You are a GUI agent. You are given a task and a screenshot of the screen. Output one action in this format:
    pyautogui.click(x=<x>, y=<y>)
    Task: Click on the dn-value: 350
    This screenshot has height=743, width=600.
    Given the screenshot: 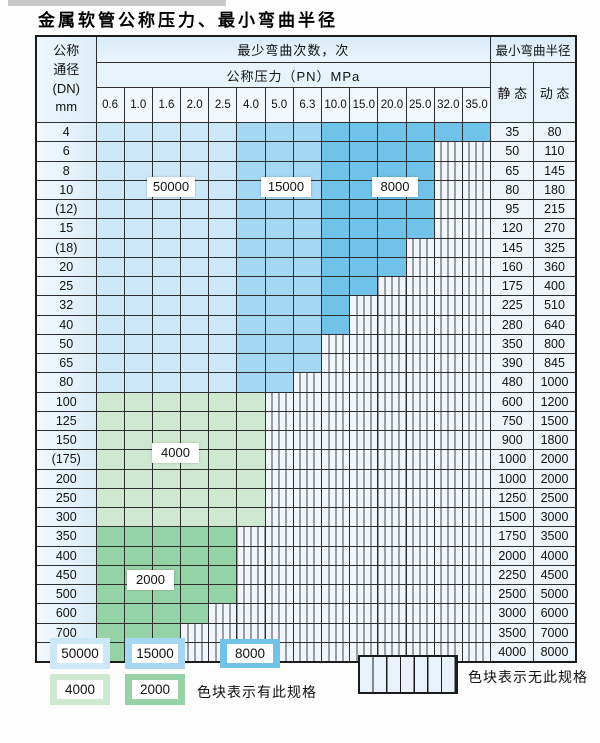 What is the action you would take?
    pyautogui.click(x=66, y=536)
    